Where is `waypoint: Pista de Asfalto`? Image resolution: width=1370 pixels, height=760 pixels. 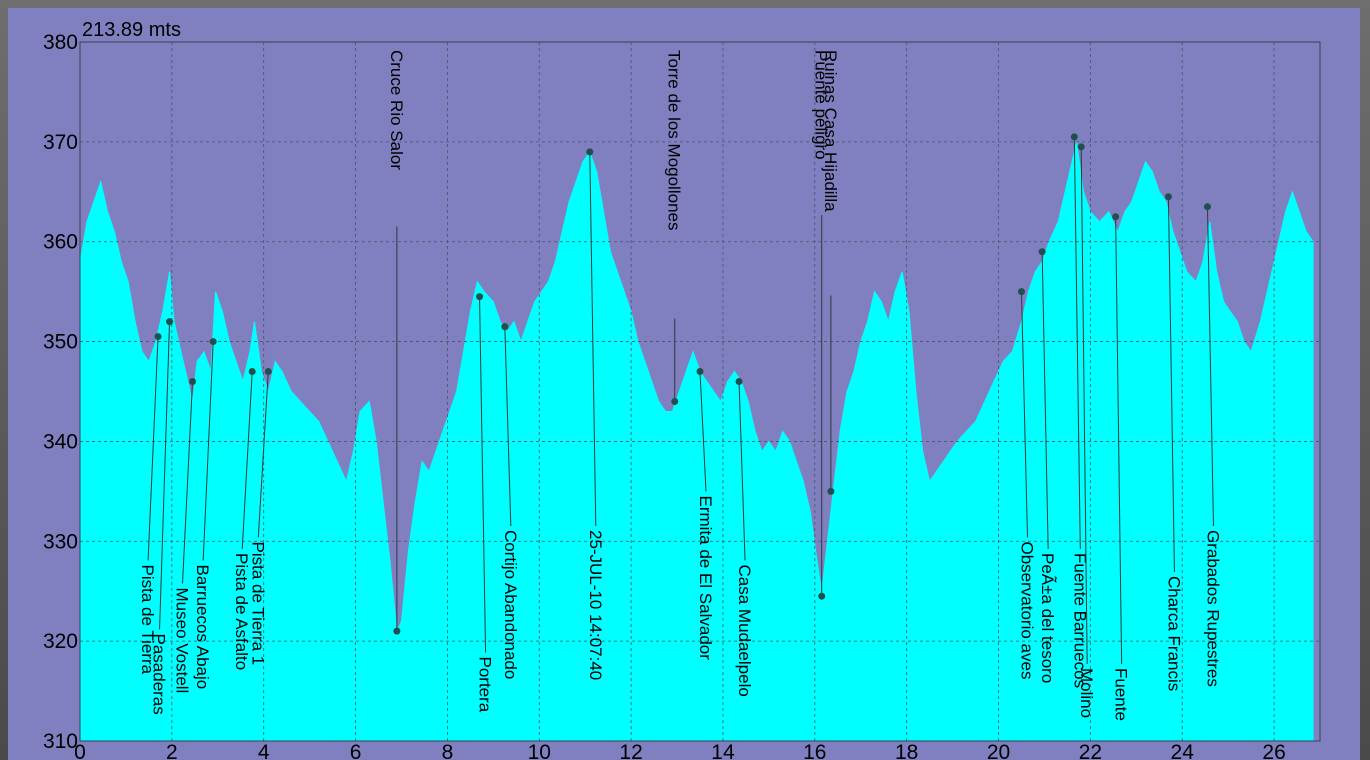
waypoint: Pista de Asfalto is located at coordinates (244, 519).